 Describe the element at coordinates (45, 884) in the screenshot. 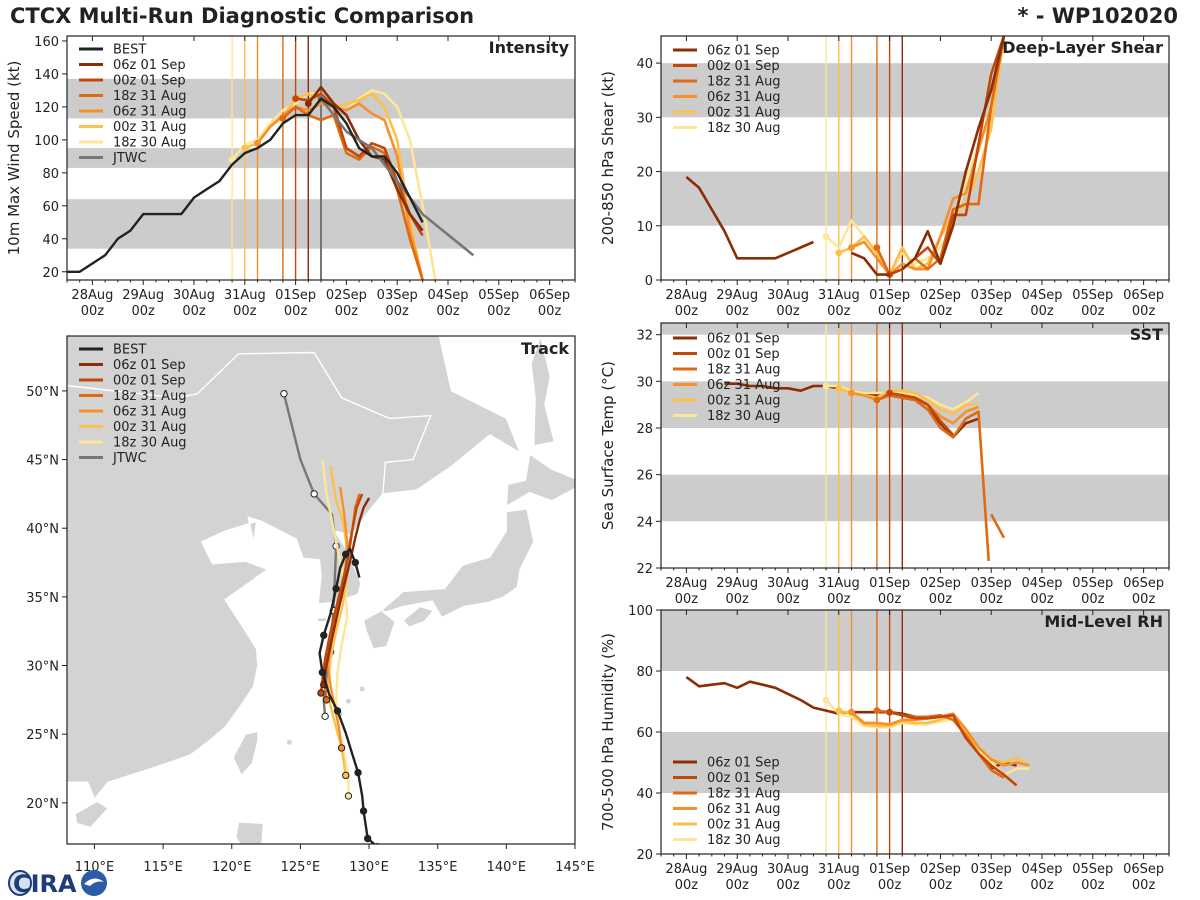

I see `logo-text: CIRA` at that location.